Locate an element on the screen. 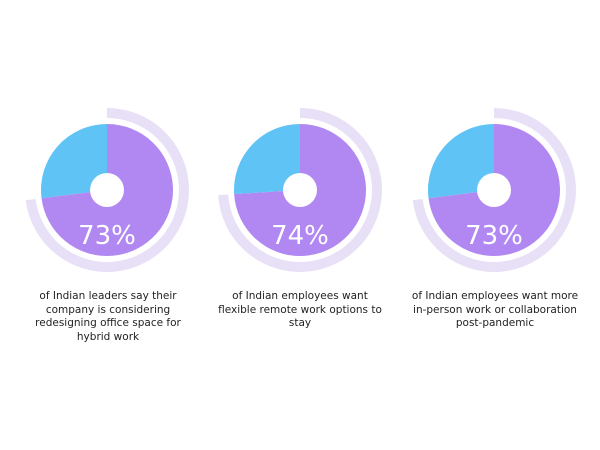 The height and width of the screenshot is (450, 600). percent-label-3: 73% is located at coordinates (494, 236).